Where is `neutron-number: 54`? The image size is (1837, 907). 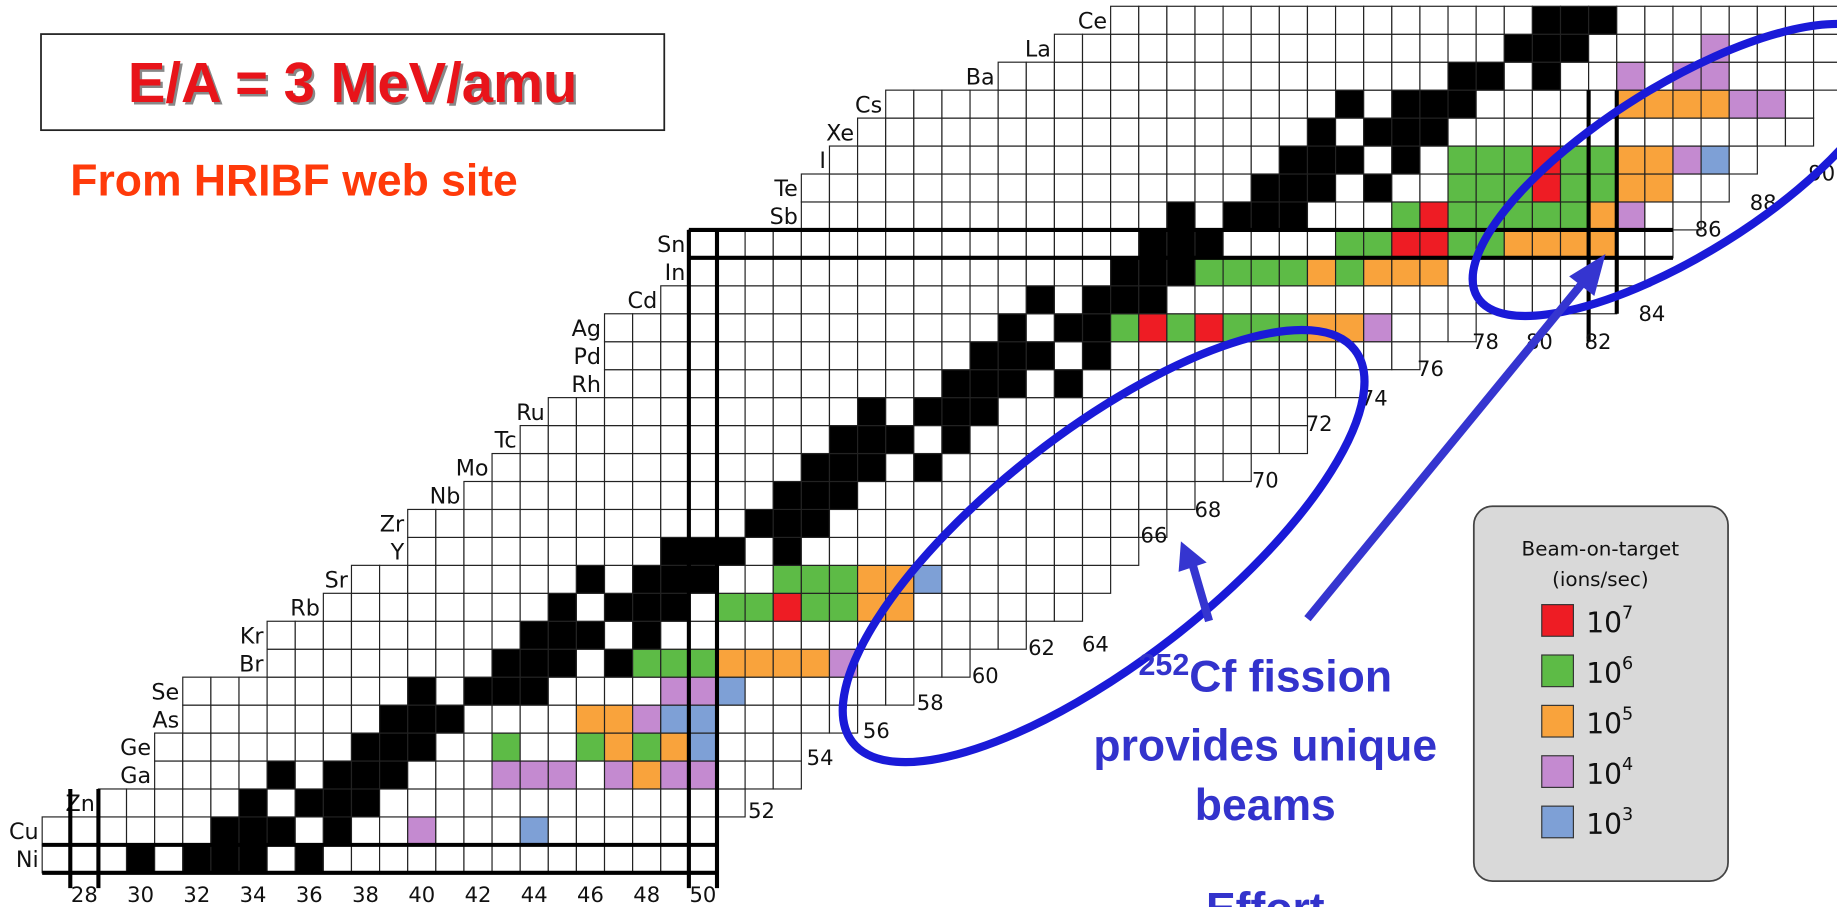
neutron-number: 54 is located at coordinates (820, 757).